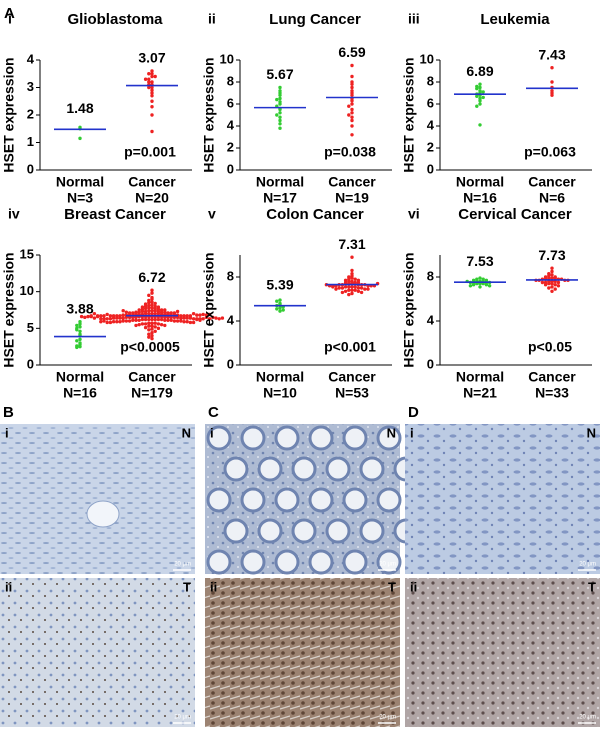 This screenshot has height=732, width=600. Describe the element at coordinates (515, 214) in the screenshot. I see `chart-title: Cervical Cancer` at that location.